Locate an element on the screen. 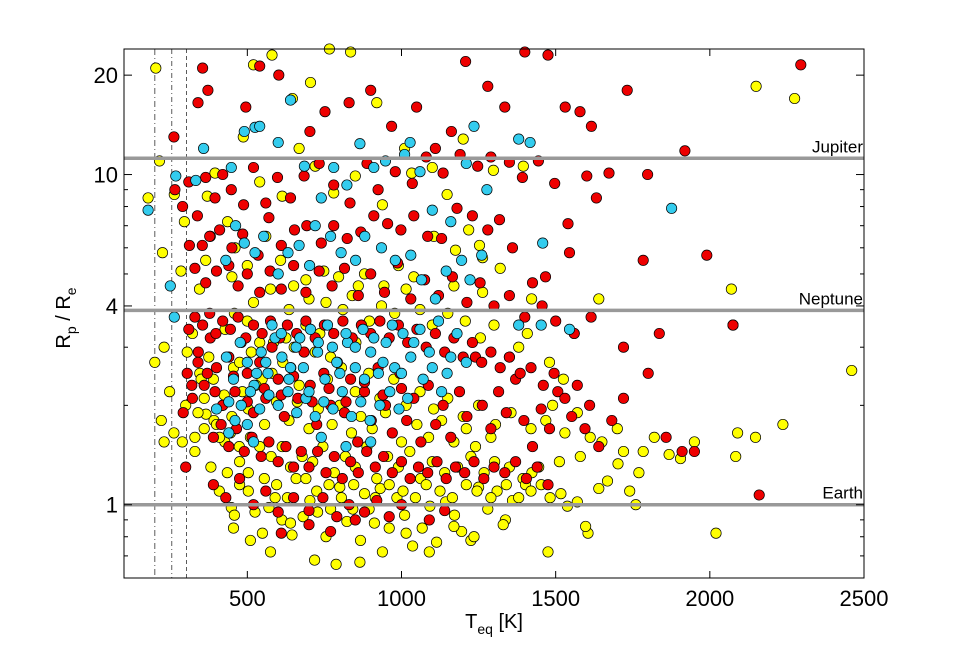  y-axis-label-a-sub: p is located at coordinates (71, 330).